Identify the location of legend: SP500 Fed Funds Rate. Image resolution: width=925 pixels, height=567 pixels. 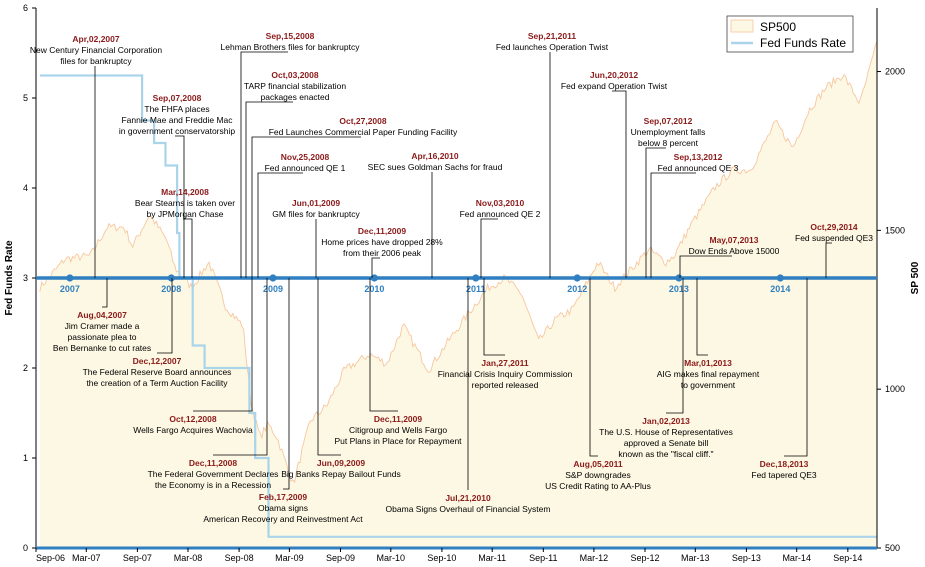
(790, 34).